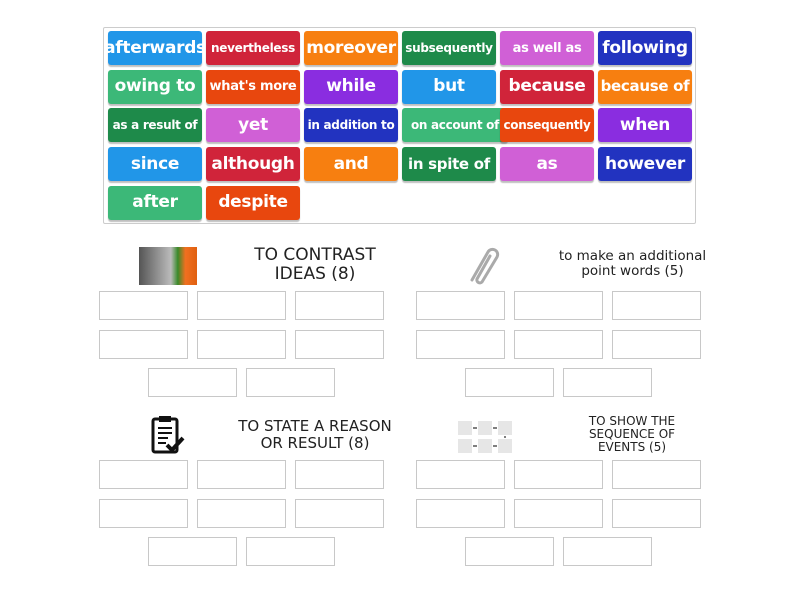 This screenshot has height=600, width=800. I want to click on word-tile: following, so click(645, 48).